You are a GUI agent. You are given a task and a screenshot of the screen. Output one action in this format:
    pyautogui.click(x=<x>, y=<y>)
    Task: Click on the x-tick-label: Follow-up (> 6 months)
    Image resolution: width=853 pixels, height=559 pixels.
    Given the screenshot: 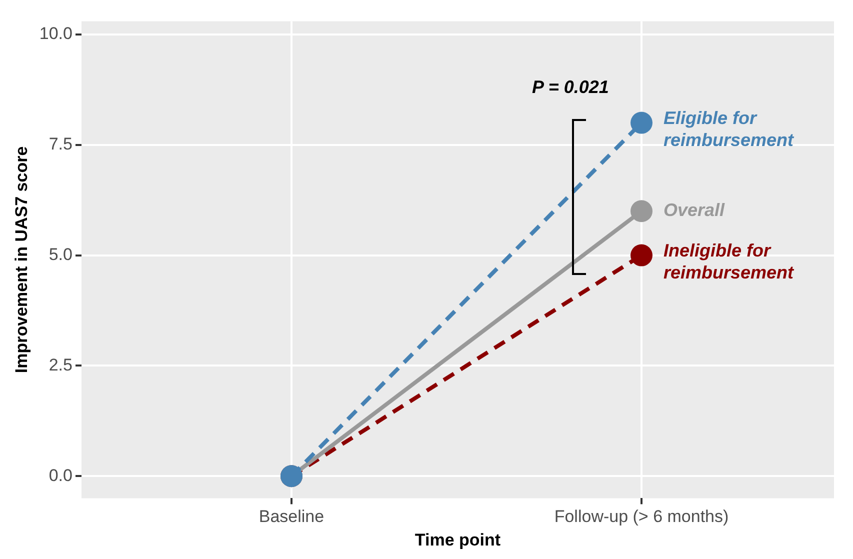 What is the action you would take?
    pyautogui.click(x=641, y=516)
    